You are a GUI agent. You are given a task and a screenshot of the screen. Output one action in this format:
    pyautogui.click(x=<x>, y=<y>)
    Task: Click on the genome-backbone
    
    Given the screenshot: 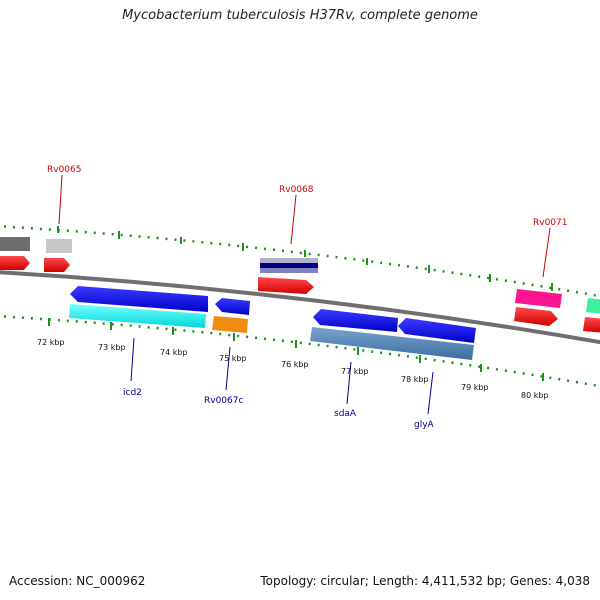 What is the action you would take?
    pyautogui.click(x=300, y=307)
    